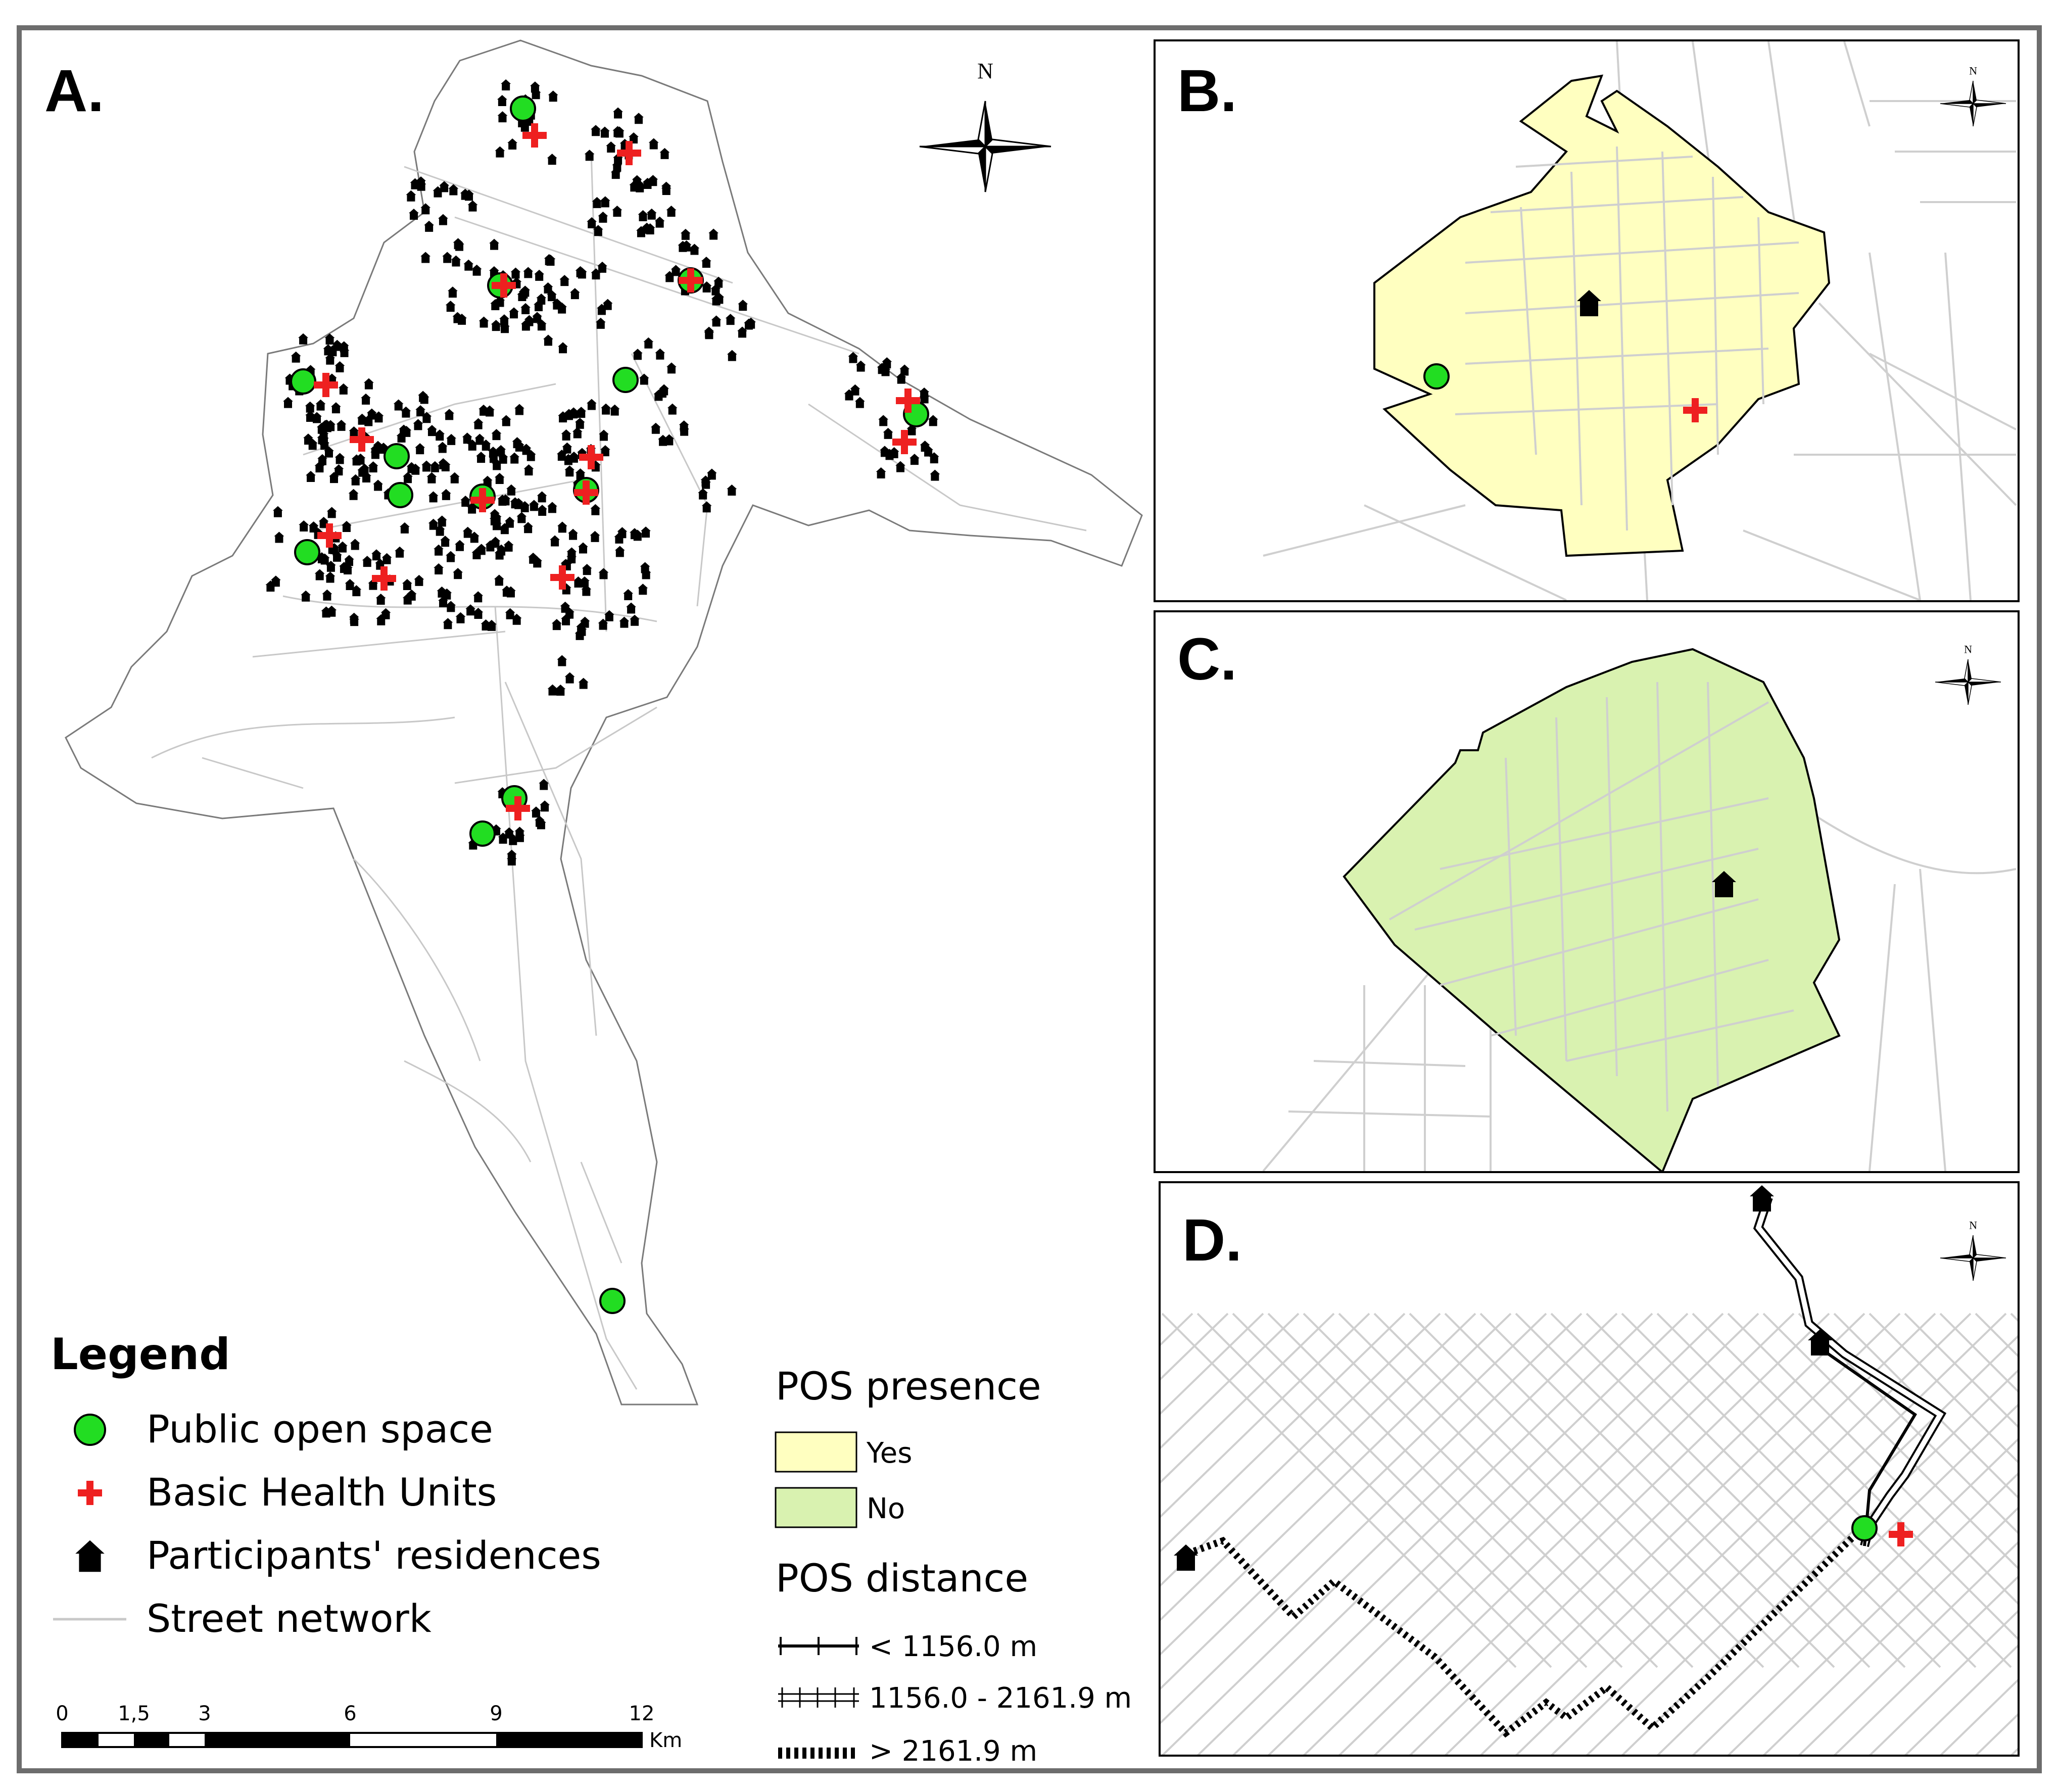  I want to click on distance-label-mid: 1156.0 - 2161.9 m, so click(1000, 1699).